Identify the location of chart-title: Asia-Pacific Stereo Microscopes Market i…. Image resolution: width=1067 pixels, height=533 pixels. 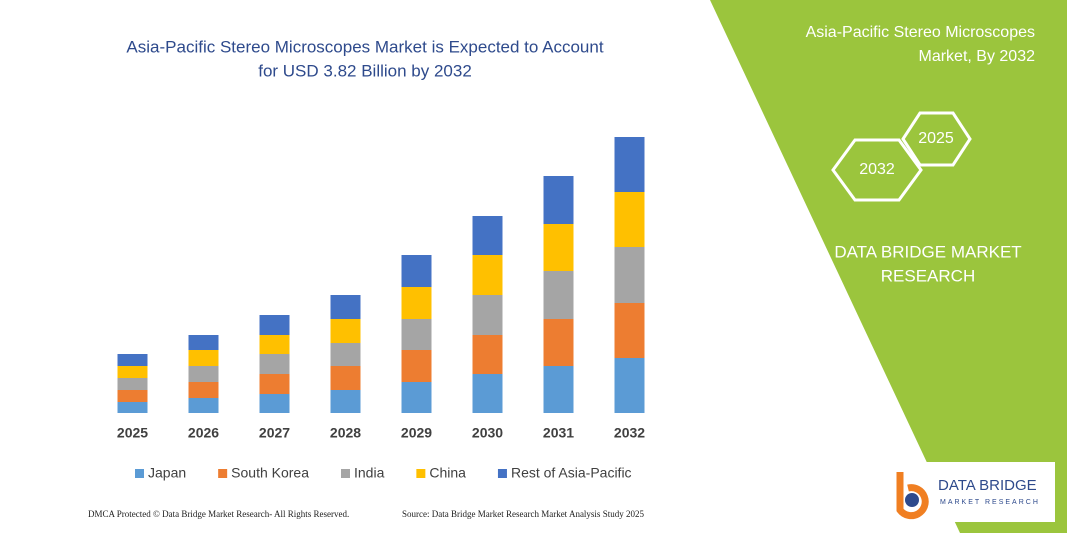
(364, 46).